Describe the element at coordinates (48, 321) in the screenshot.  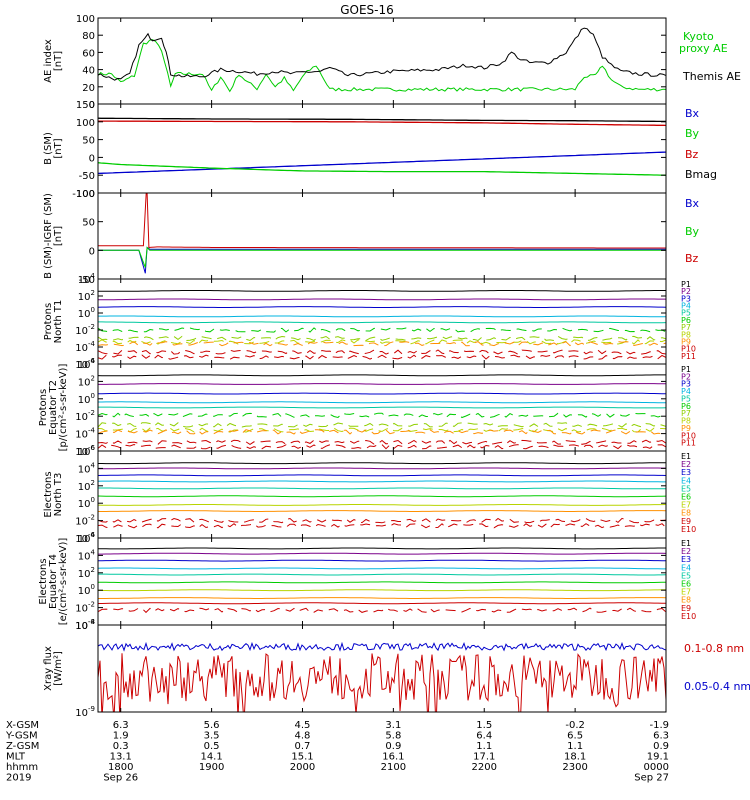
I see `y-axis-label: Protons` at that location.